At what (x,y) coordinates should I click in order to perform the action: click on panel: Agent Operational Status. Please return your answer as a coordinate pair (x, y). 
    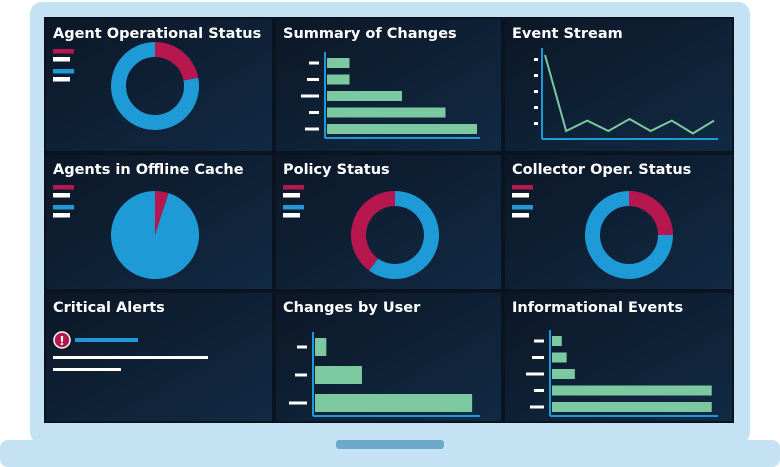
    Looking at the image, I should click on (159, 85).